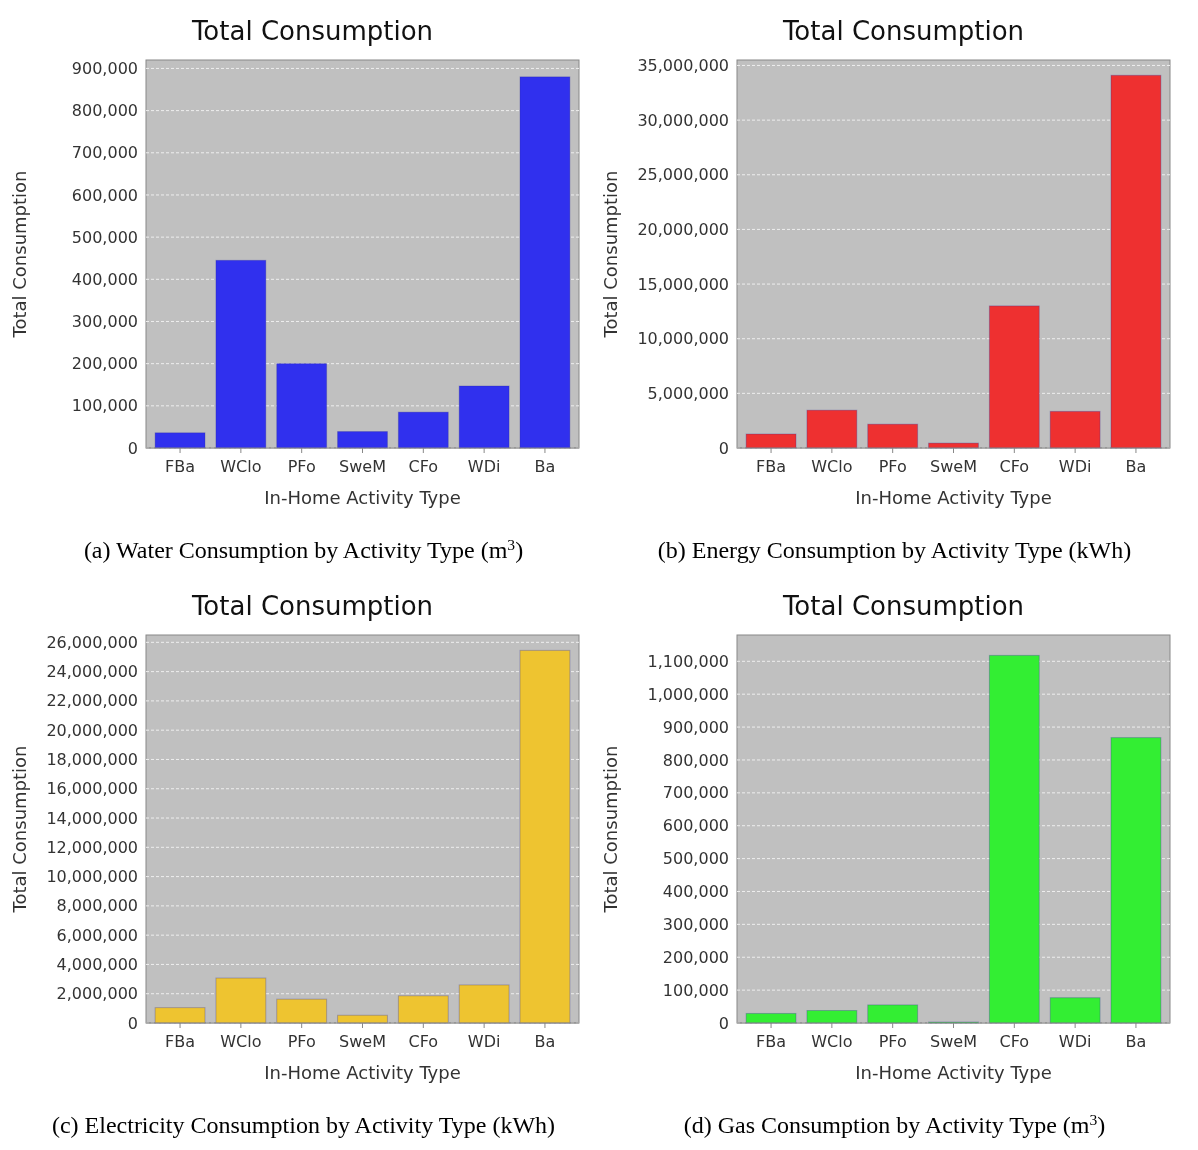 The height and width of the screenshot is (1150, 1198). I want to click on y-tick-label: 18,000,000, so click(92, 760).